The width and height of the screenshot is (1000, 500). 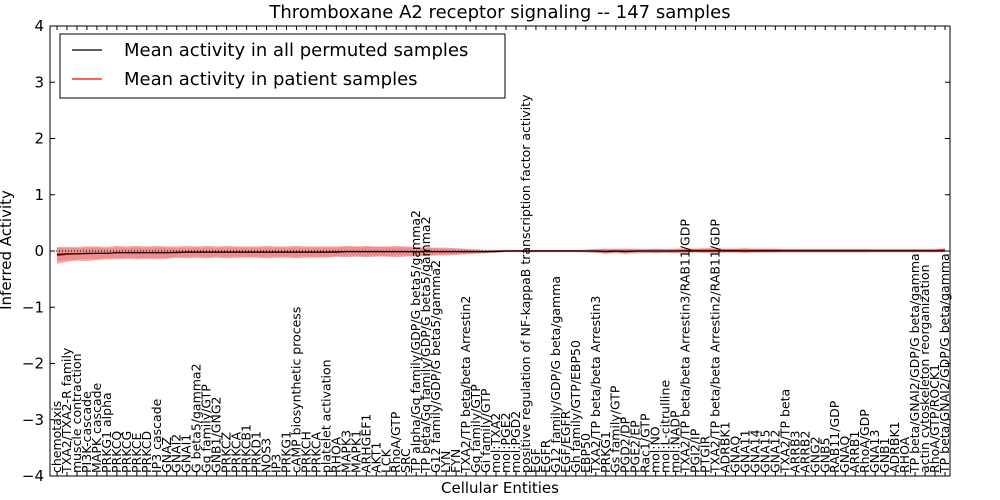 I want to click on x-tick-label: EGF, so click(x=535, y=460).